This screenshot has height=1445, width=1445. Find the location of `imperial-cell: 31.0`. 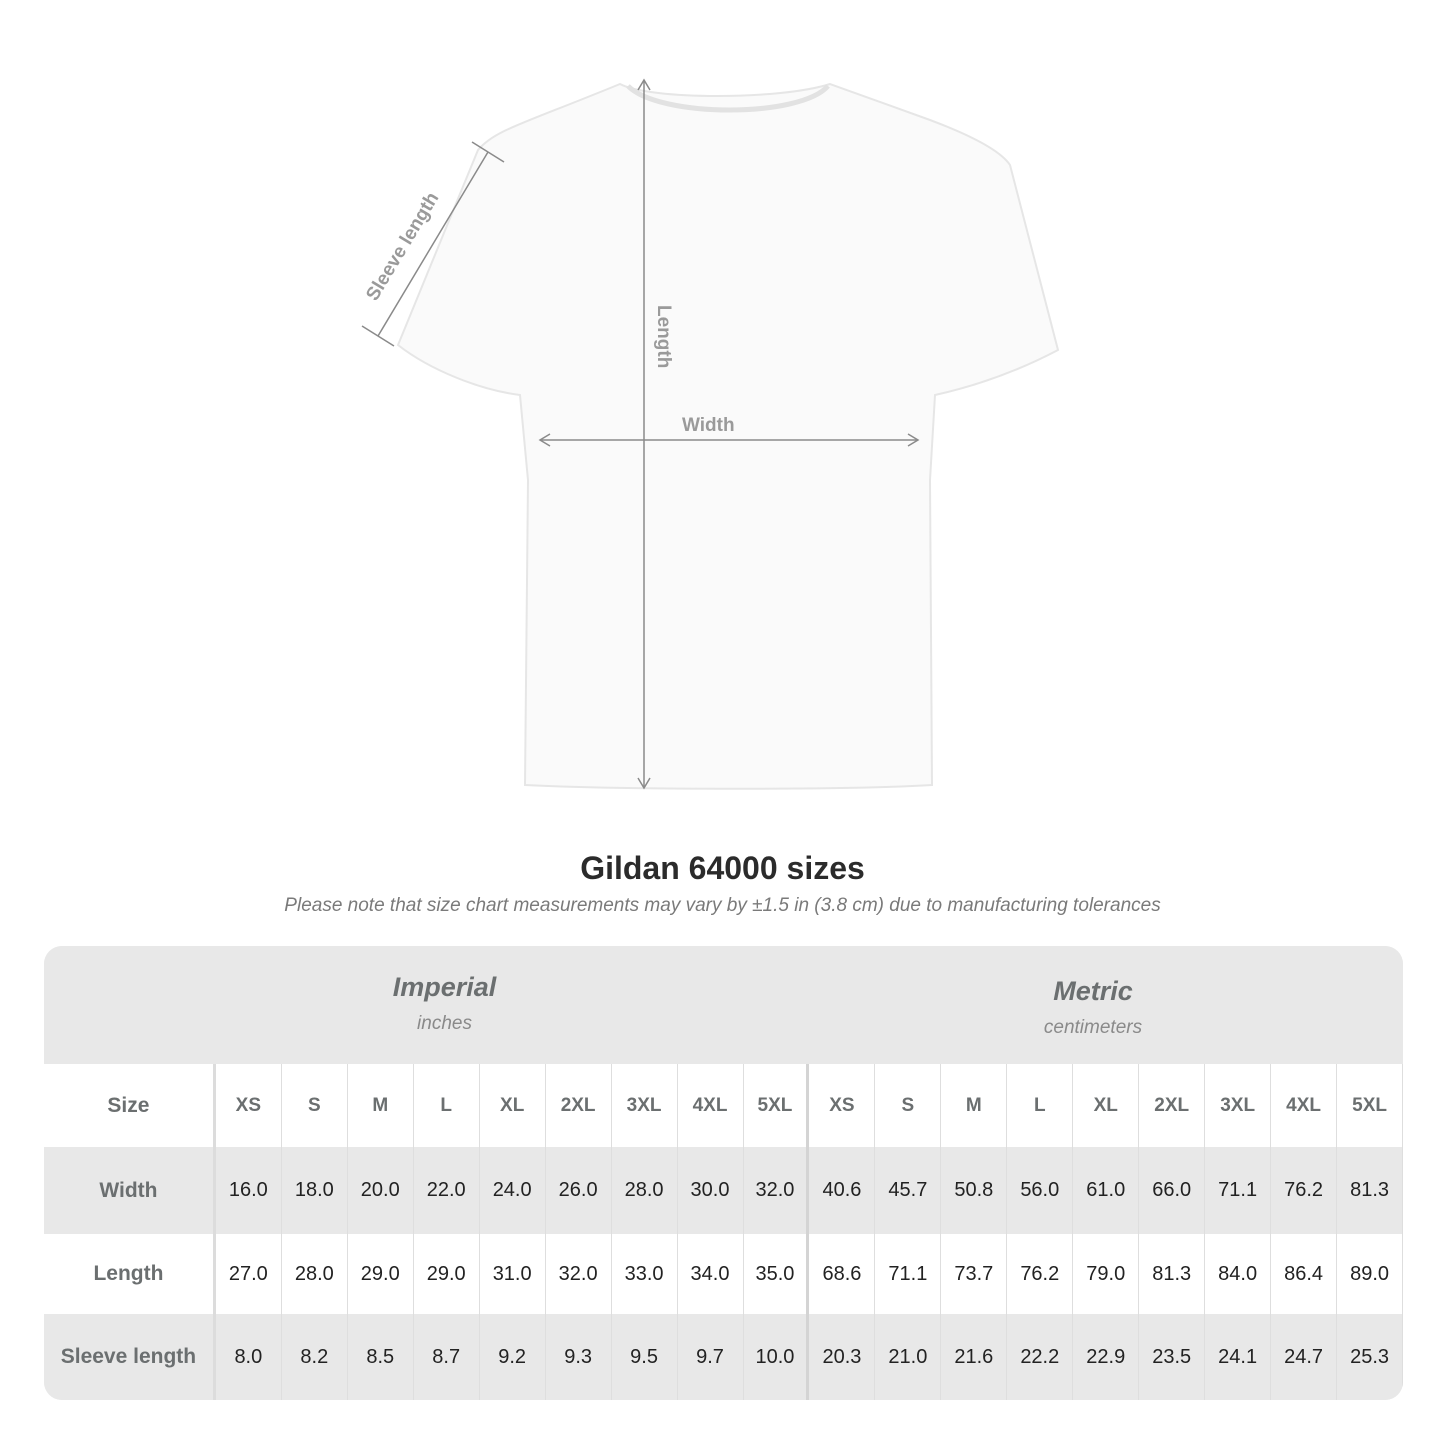

imperial-cell: 31.0 is located at coordinates (513, 1274).